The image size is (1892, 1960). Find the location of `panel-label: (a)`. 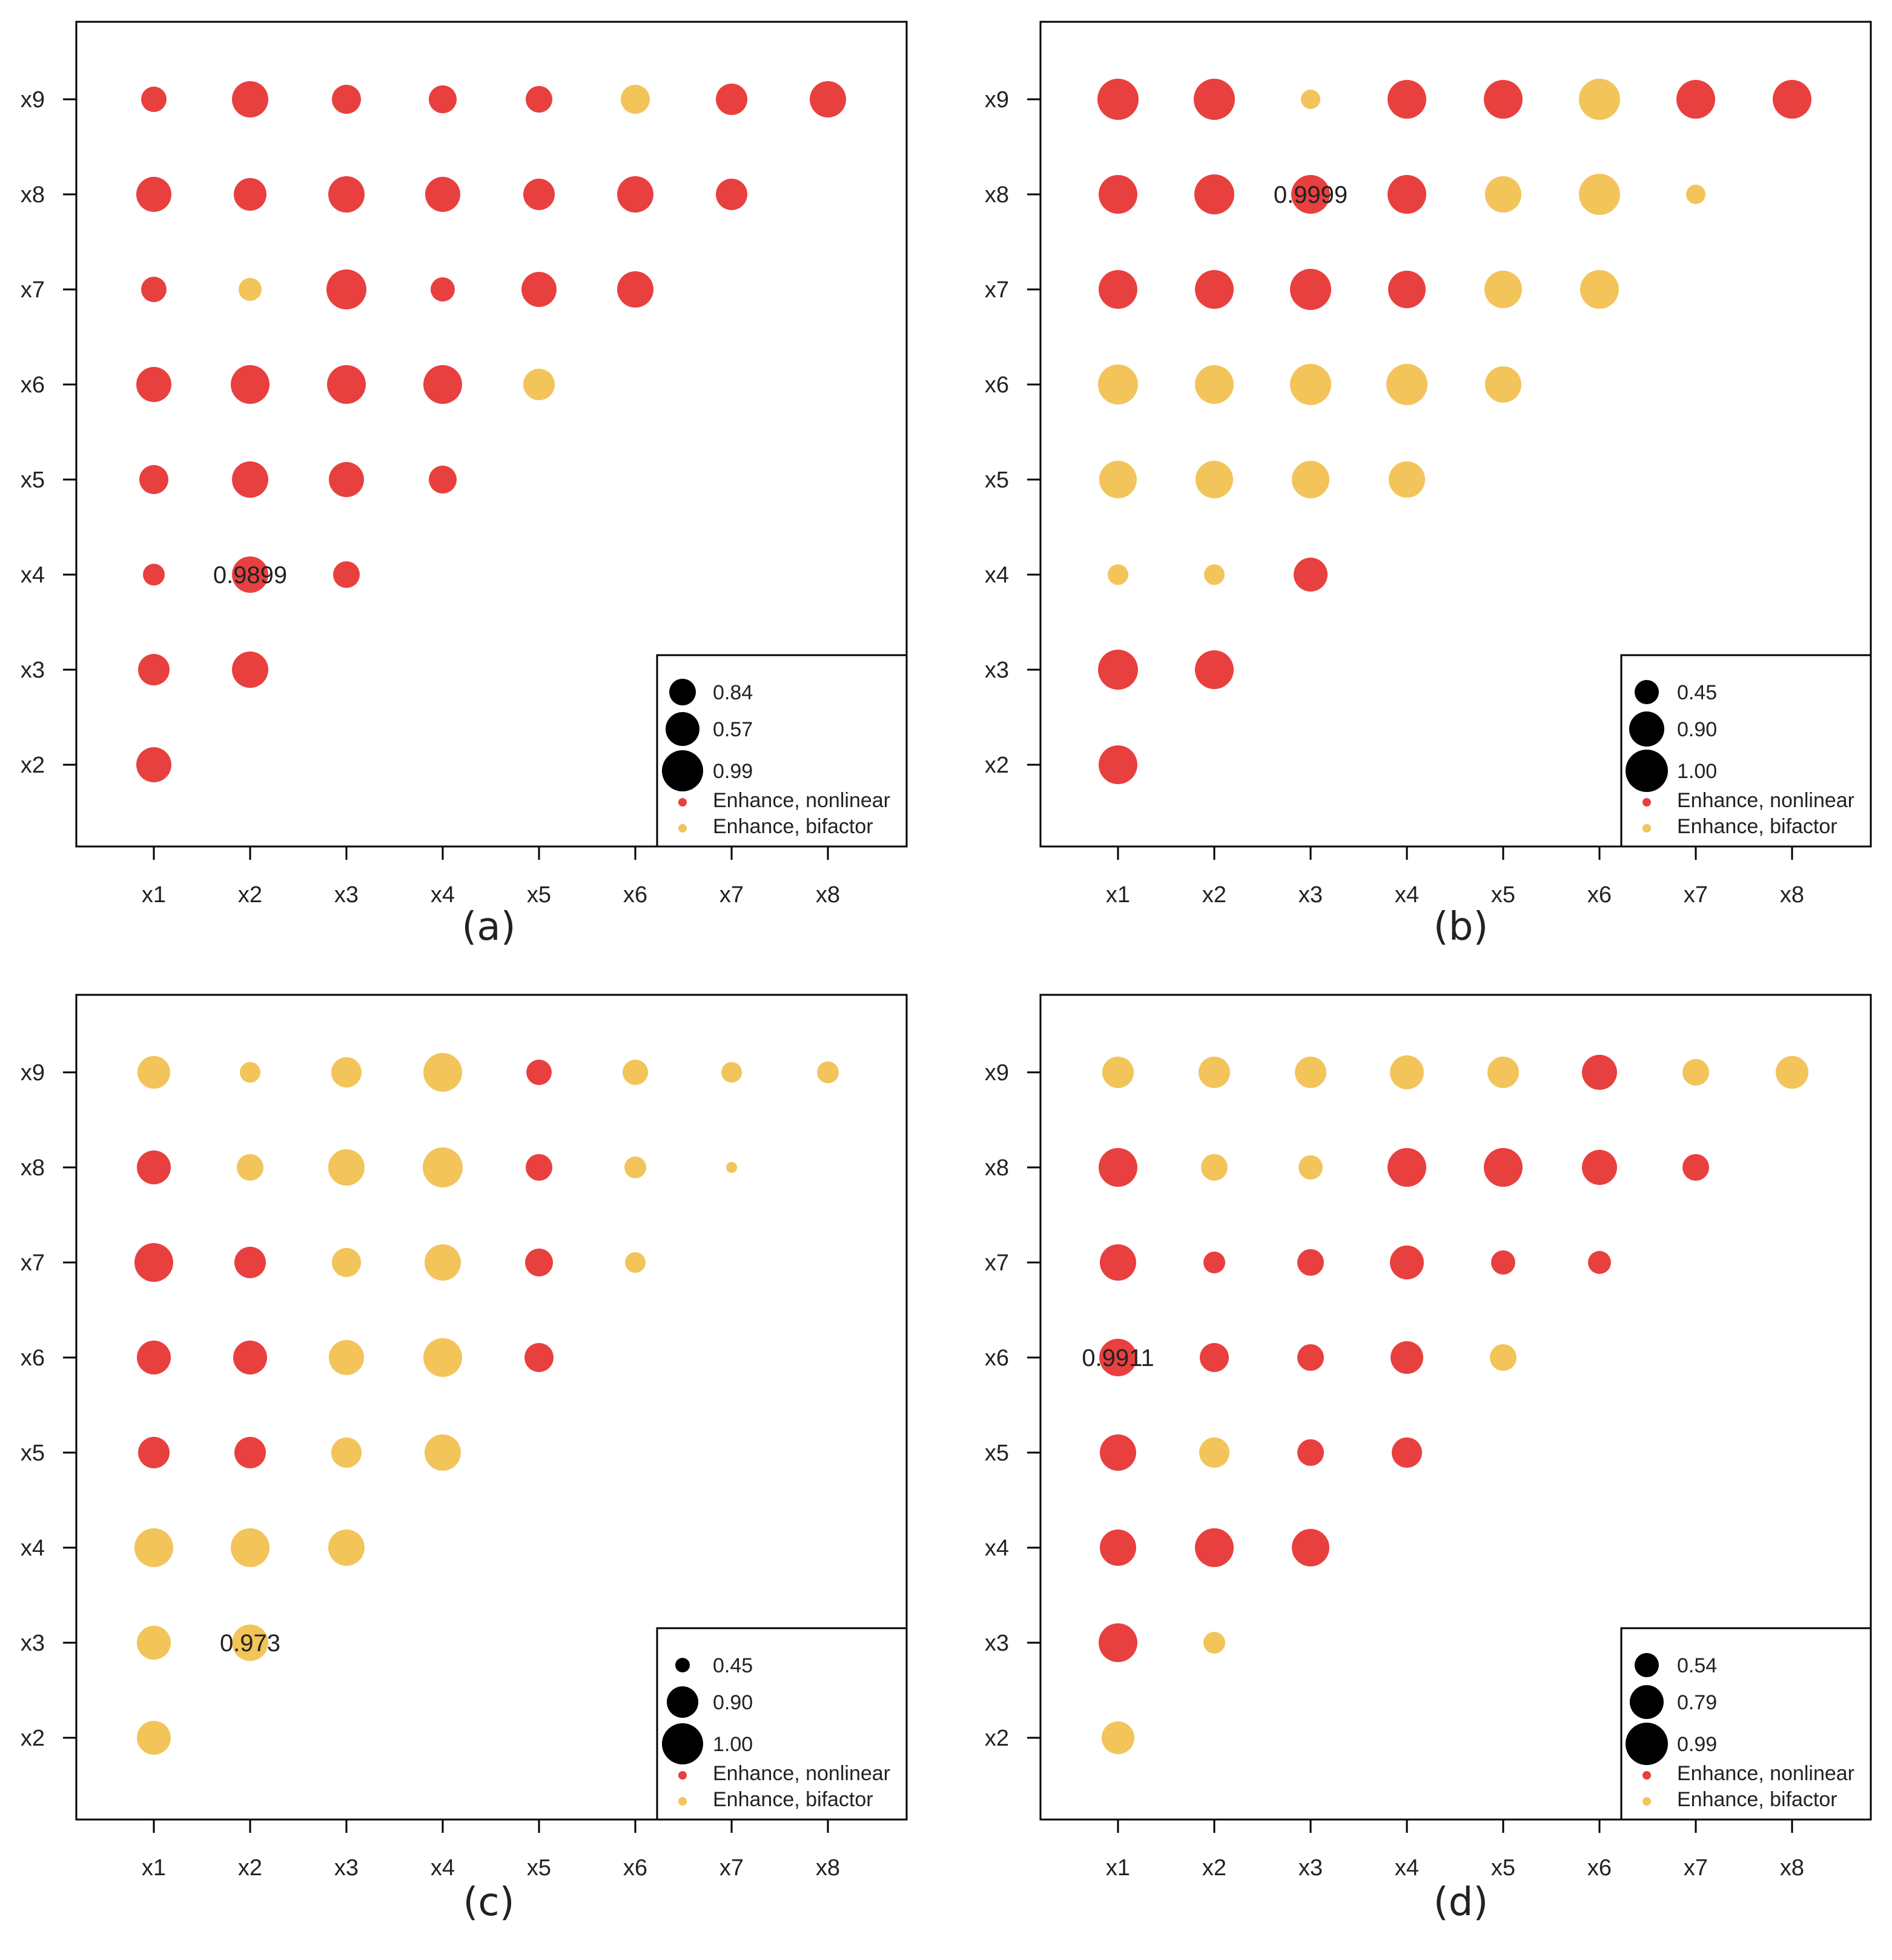

panel-label: (a) is located at coordinates (488, 927).